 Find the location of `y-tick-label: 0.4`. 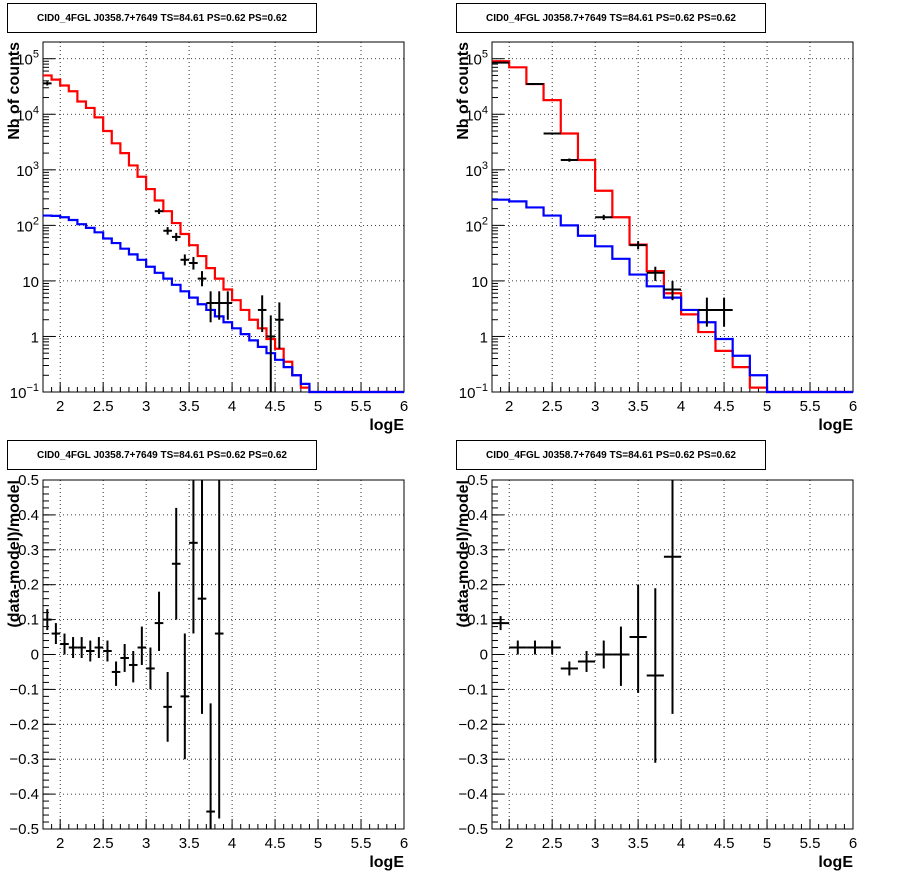

y-tick-label: 0.4 is located at coordinates (28, 515).